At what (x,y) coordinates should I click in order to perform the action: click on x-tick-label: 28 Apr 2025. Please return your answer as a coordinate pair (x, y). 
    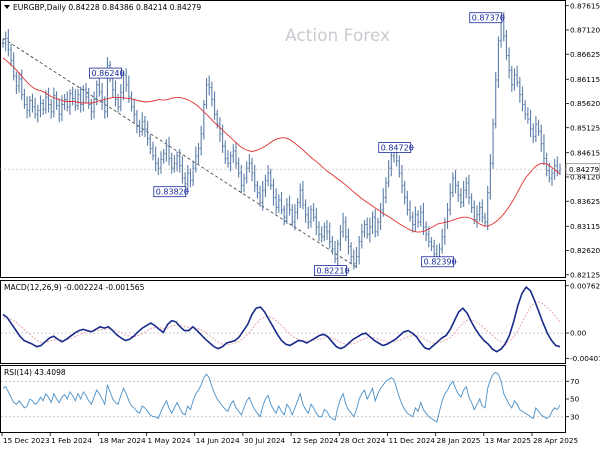
    Looking at the image, I should click on (555, 440).